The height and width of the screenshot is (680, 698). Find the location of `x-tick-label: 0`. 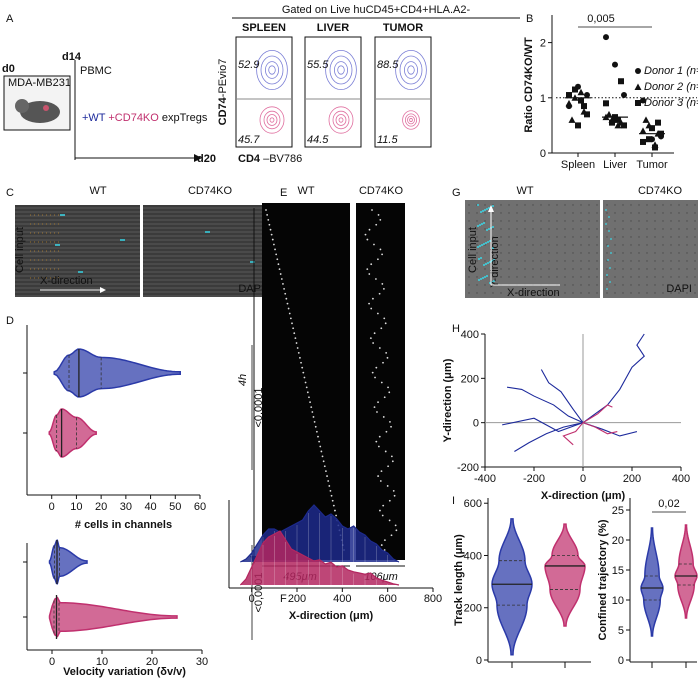

x-tick-label: 0 is located at coordinates (252, 599).